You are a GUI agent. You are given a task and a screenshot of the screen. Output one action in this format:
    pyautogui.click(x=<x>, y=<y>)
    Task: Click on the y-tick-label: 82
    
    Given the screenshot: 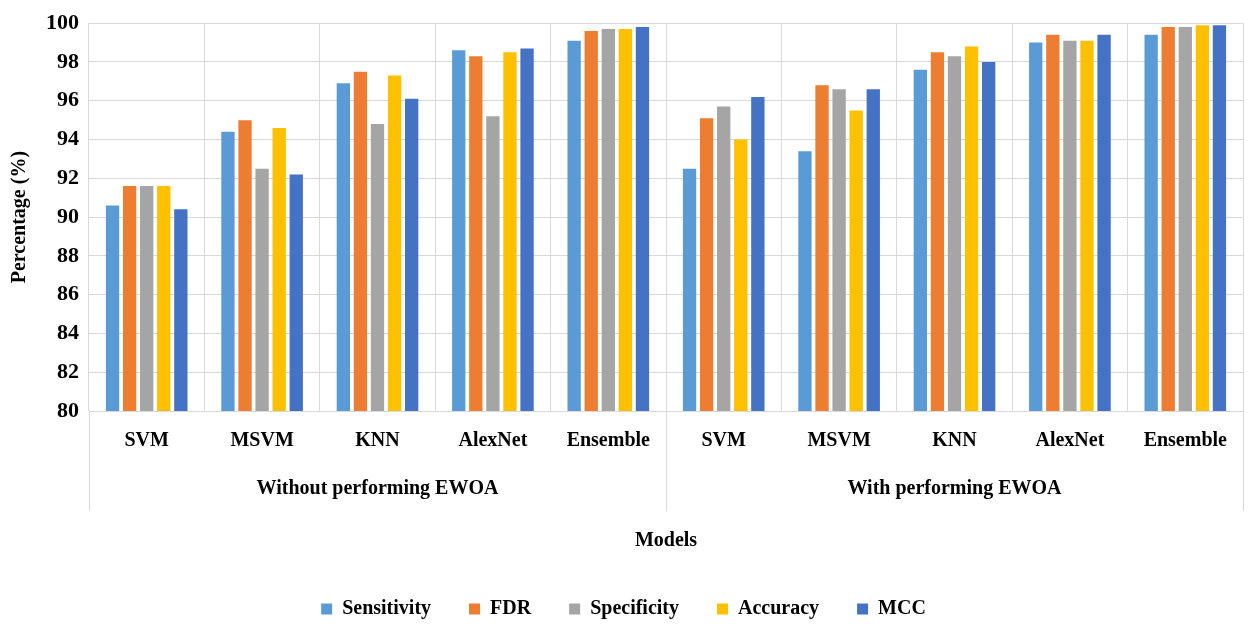 What is the action you would take?
    pyautogui.click(x=68, y=370)
    